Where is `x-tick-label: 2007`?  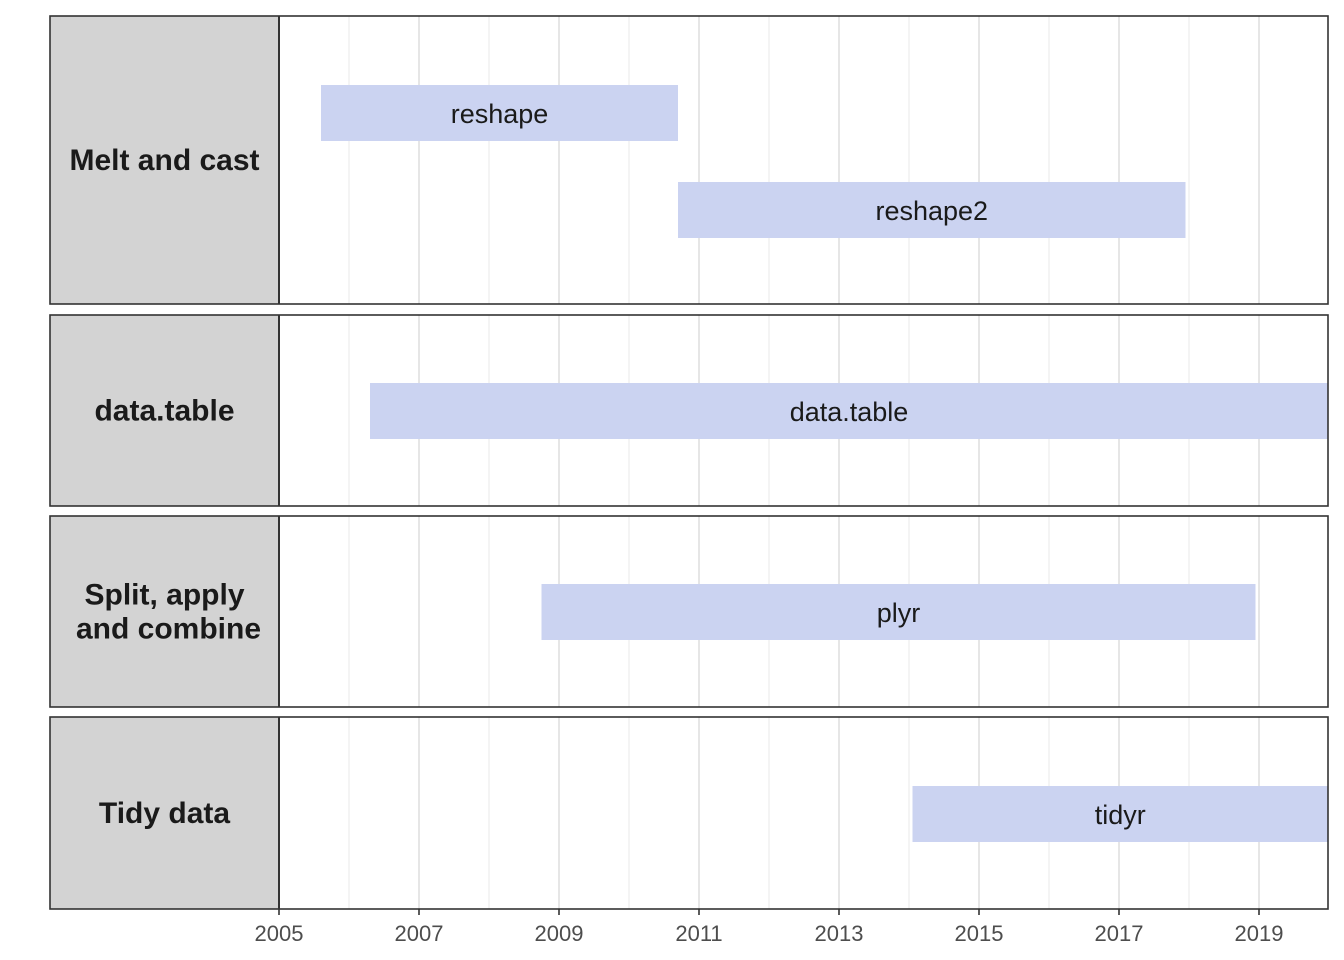 x-tick-label: 2007 is located at coordinates (419, 933).